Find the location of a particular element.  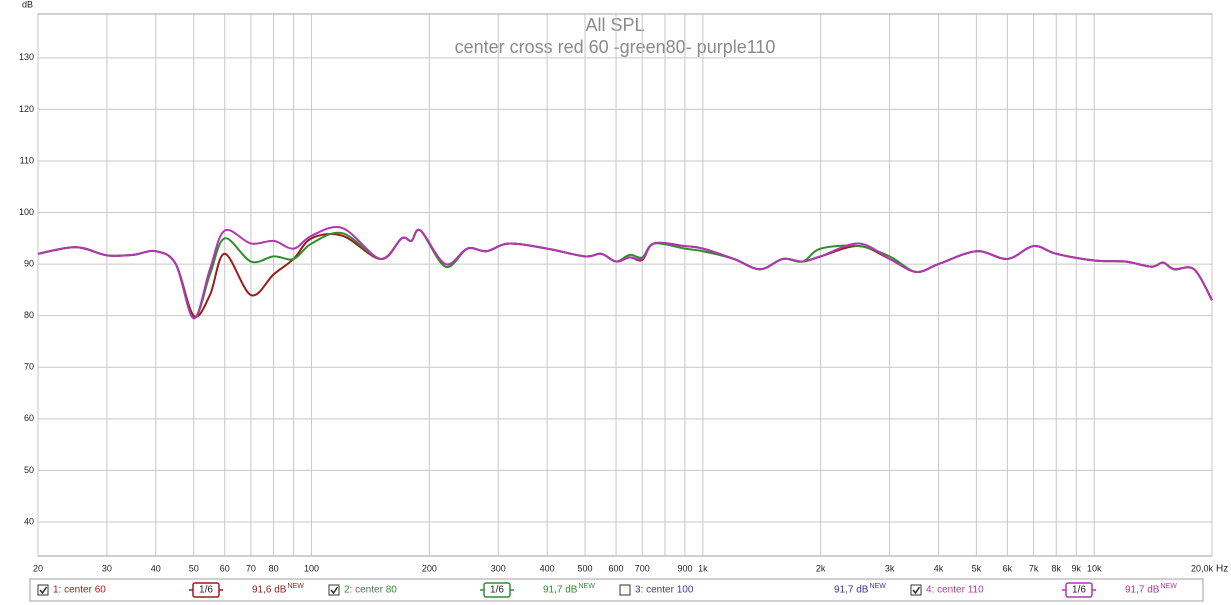

x-tick-label: 10k is located at coordinates (1094, 568).